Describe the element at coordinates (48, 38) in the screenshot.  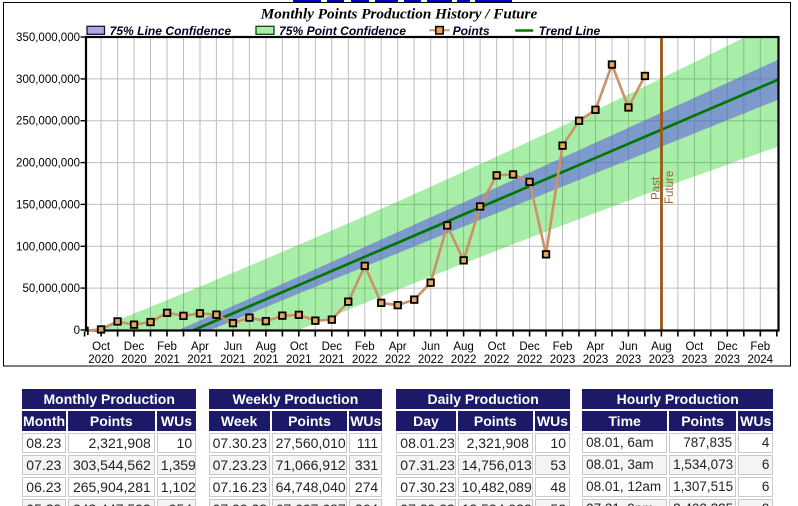
I see `svg-text: 350,000,000` at that location.